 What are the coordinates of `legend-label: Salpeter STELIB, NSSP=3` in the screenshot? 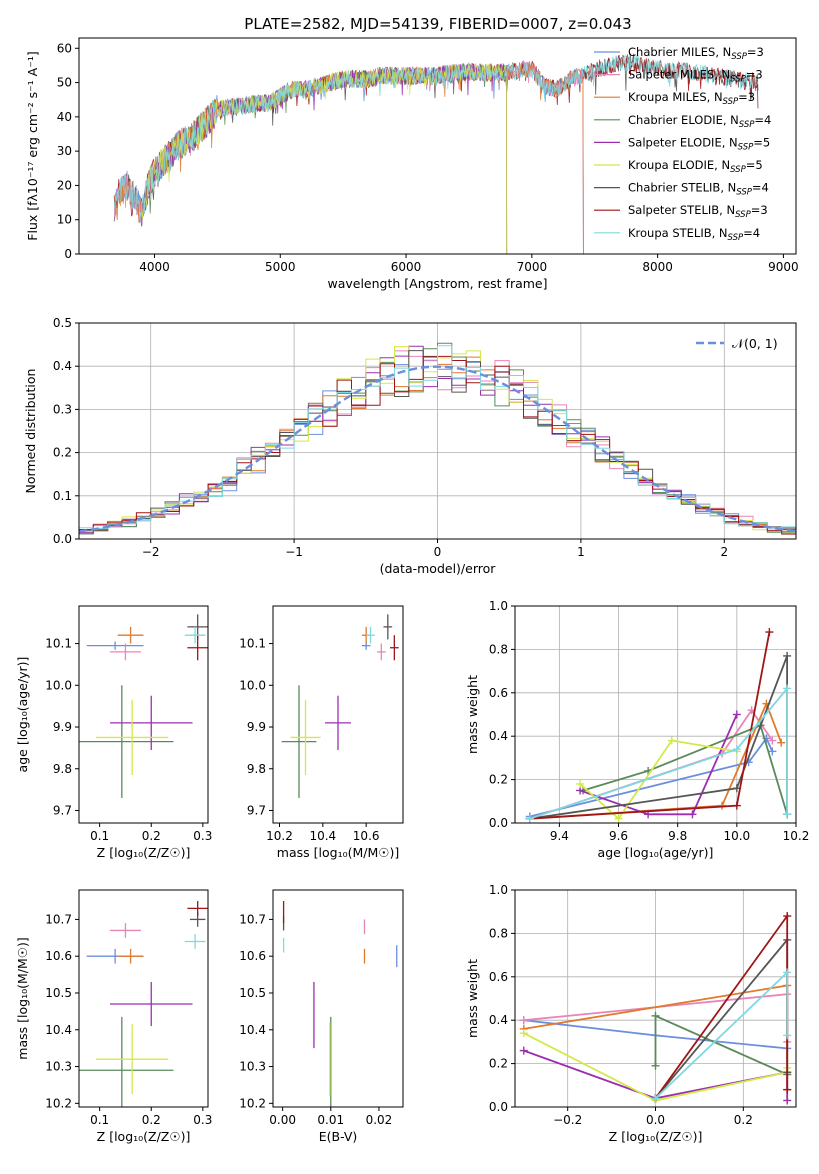 It's located at (698, 211).